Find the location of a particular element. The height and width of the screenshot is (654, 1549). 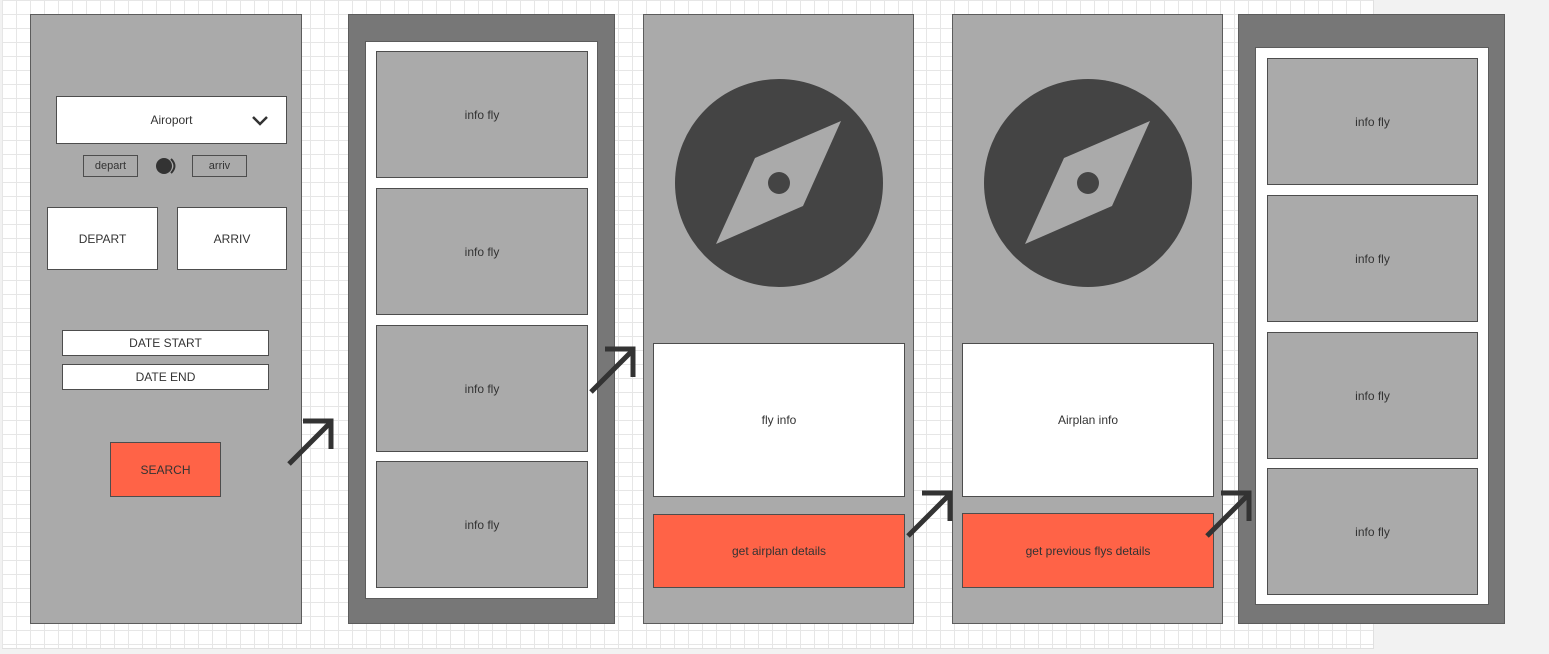

depart-toggle-text: depart is located at coordinates (110, 166).